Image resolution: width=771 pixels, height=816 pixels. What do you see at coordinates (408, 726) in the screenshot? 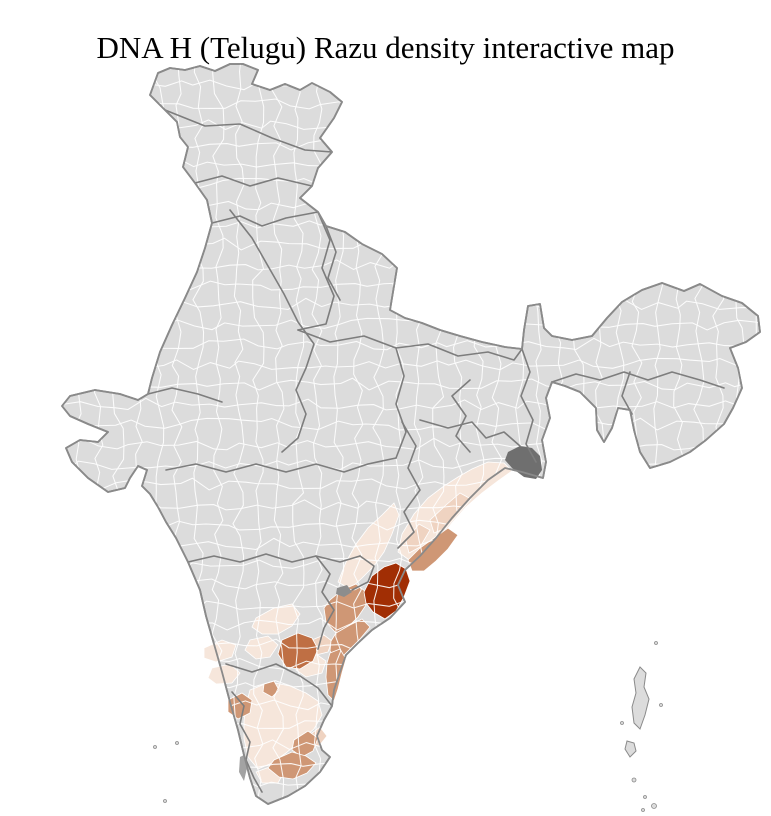
I see `islands` at bounding box center [408, 726].